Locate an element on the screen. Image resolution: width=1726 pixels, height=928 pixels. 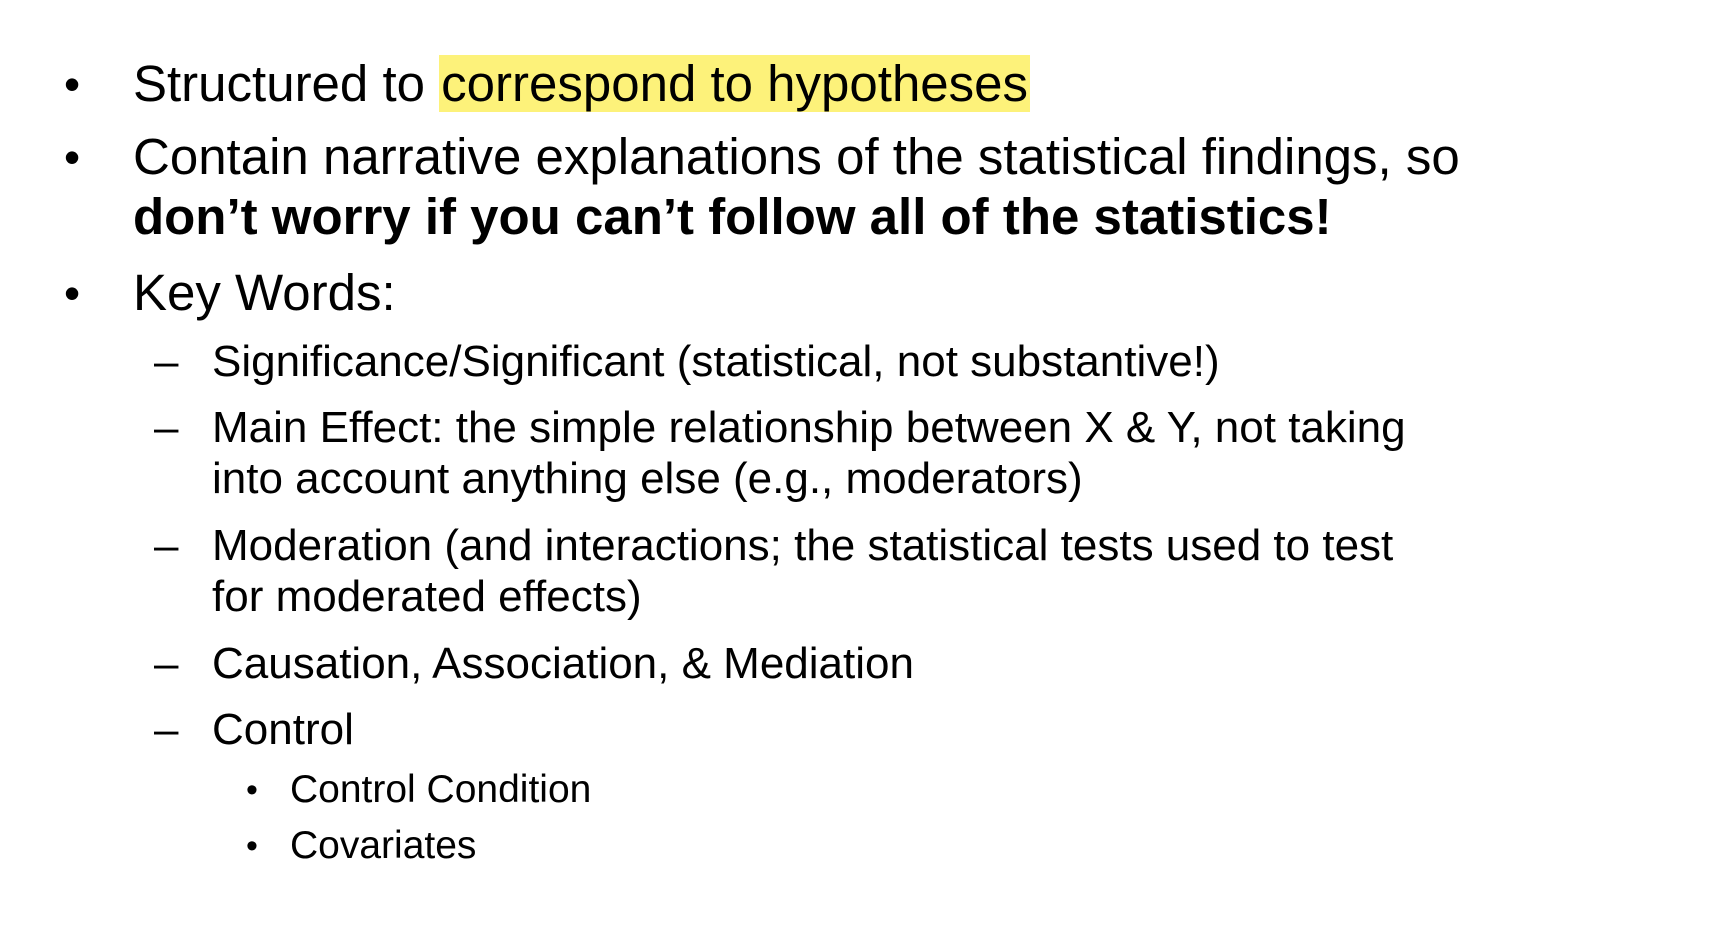
highlighted-text: correspond to hypotheses is located at coordinates (735, 83).